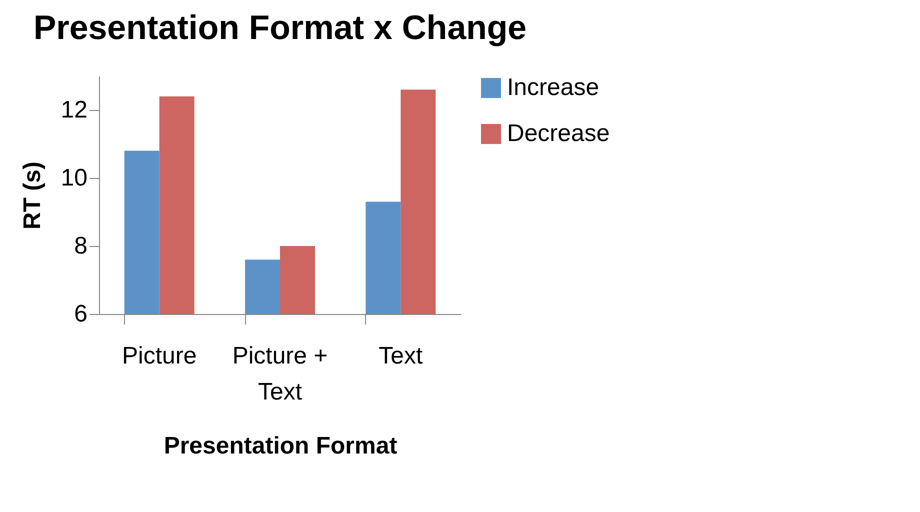 This screenshot has height=512, width=920. I want to click on x-tick-label: Picture + Text, so click(280, 374).